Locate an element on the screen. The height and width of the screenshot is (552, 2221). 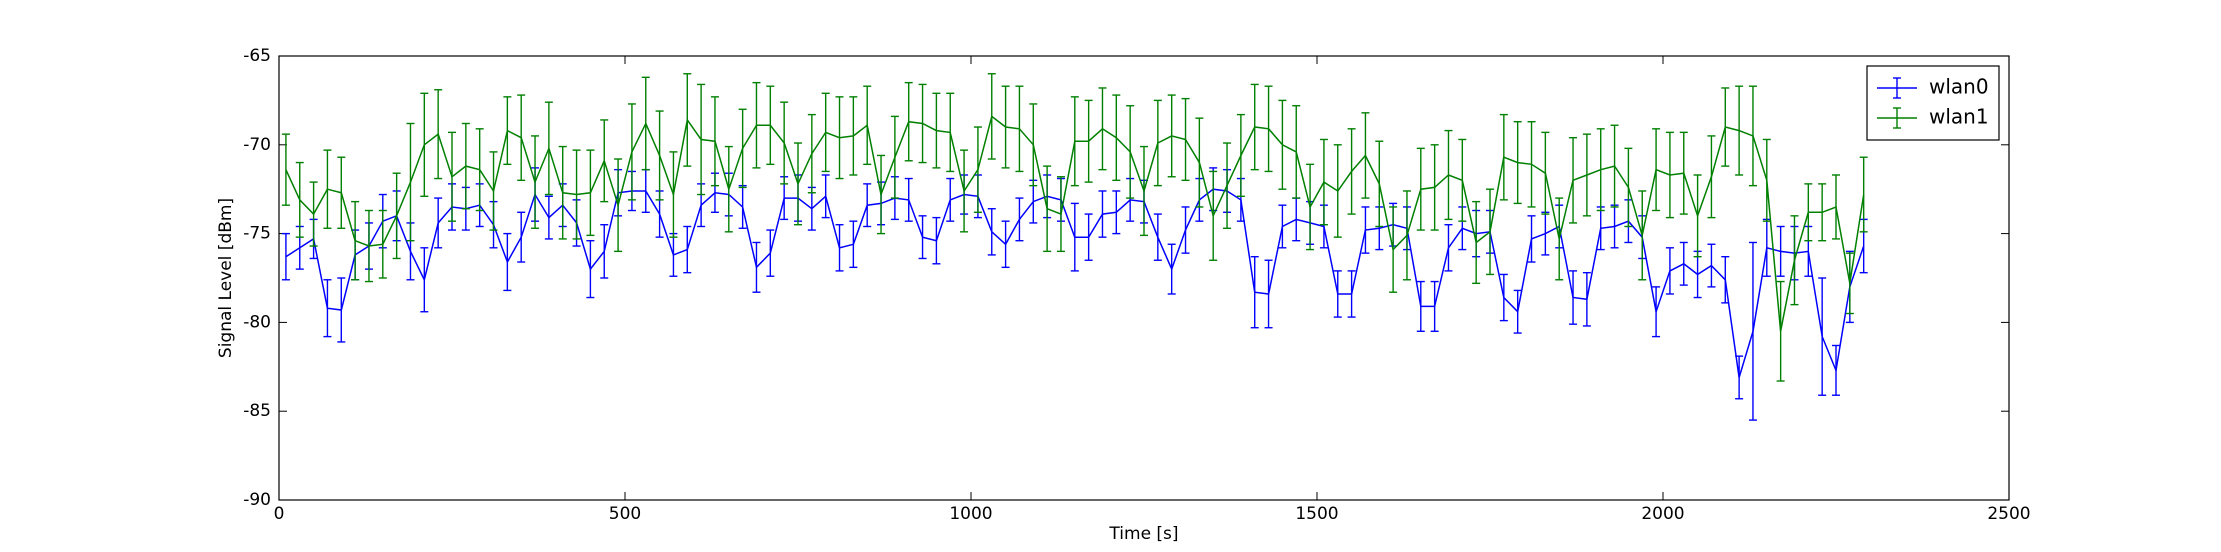
x-tick-label: 2500 is located at coordinates (2008, 514).